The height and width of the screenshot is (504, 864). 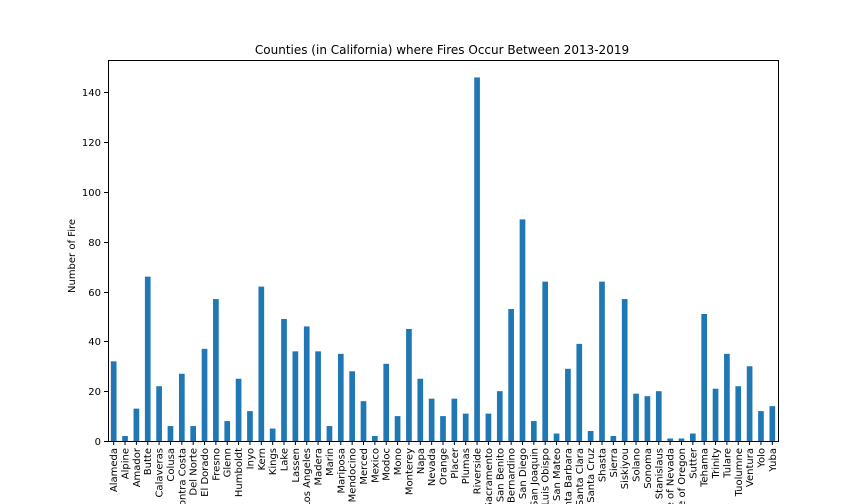 What do you see at coordinates (614, 462) in the screenshot?
I see `x-tick-label: Sierra` at bounding box center [614, 462].